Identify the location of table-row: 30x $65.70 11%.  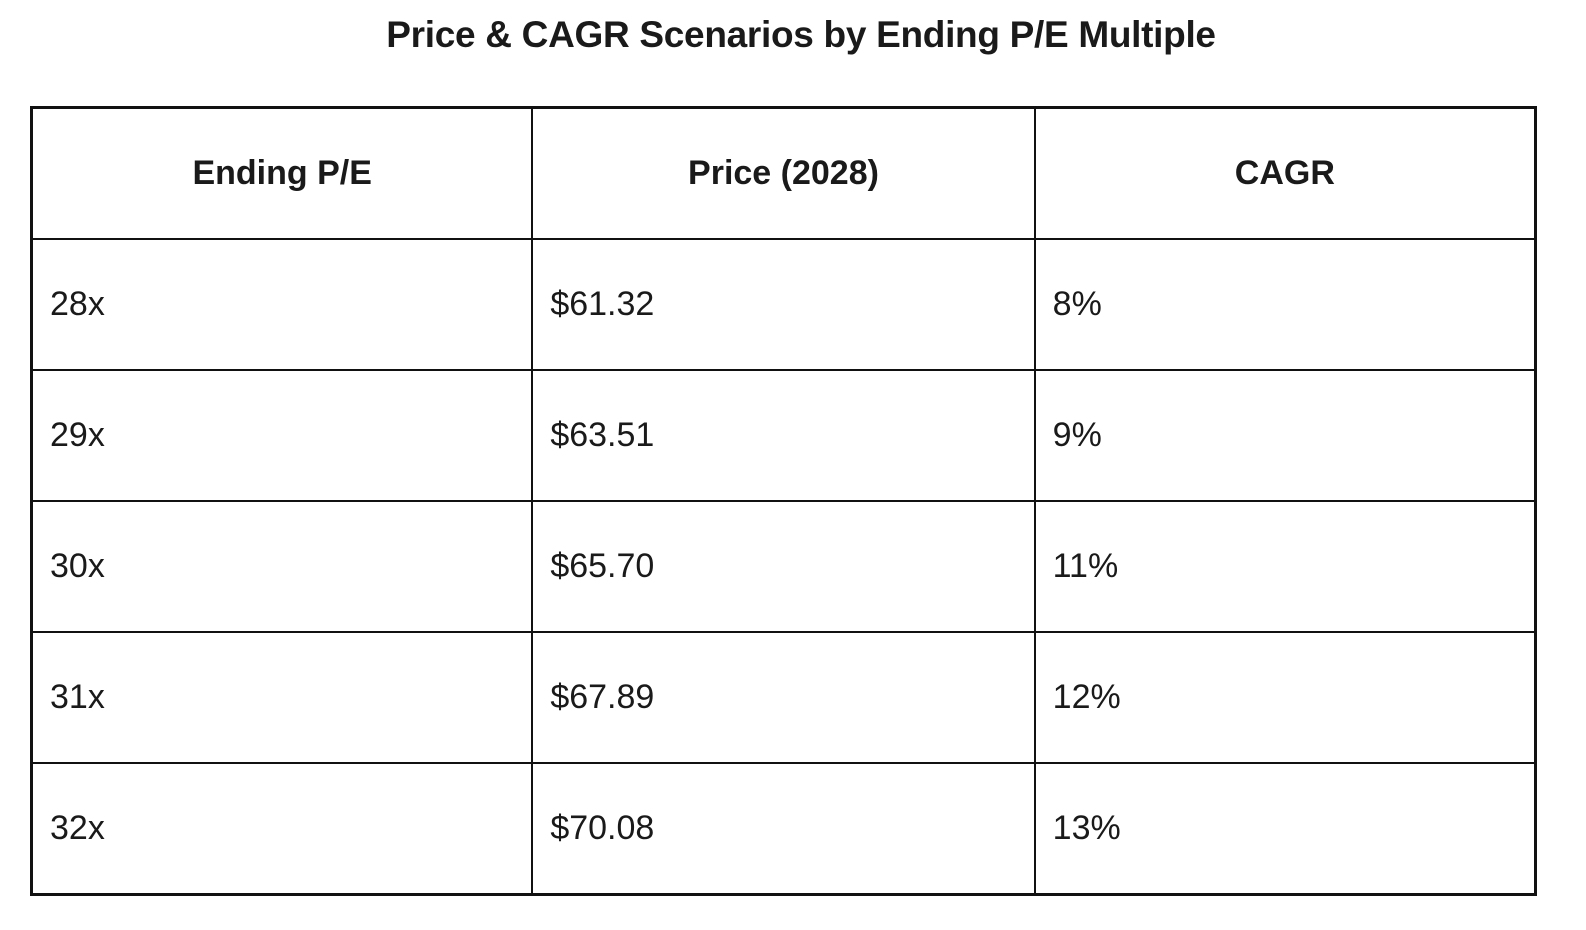
(783, 566).